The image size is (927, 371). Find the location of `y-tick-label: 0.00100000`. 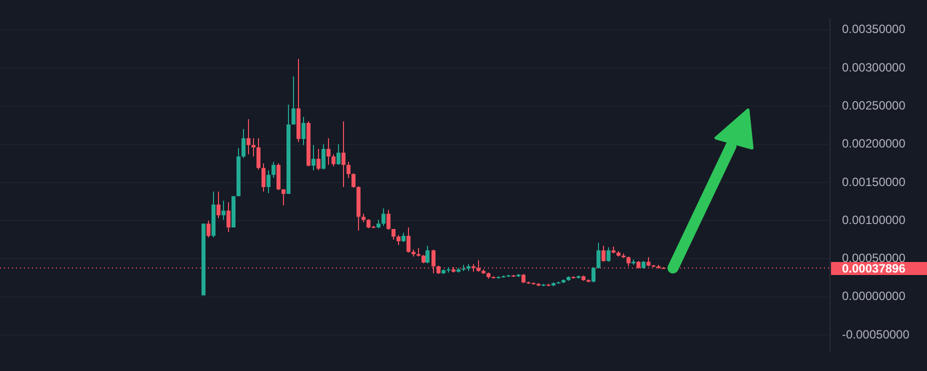

y-tick-label: 0.00100000 is located at coordinates (874, 219).